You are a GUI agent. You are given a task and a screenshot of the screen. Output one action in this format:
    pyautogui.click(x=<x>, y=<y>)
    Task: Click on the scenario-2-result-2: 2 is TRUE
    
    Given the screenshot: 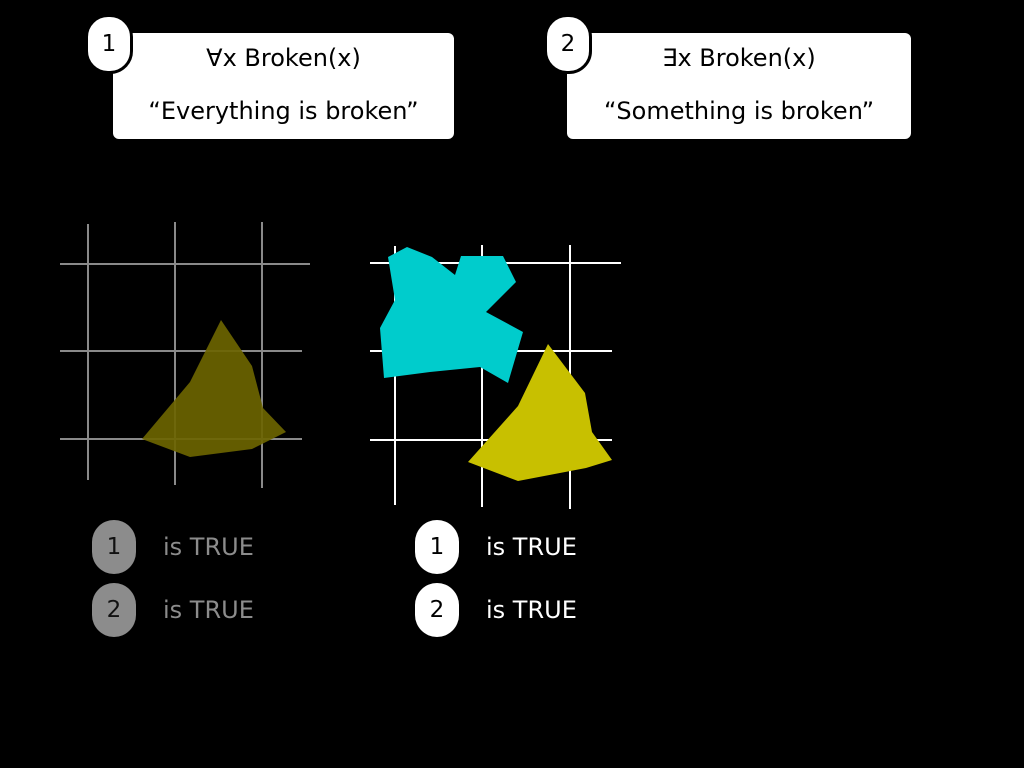 What is the action you would take?
    pyautogui.click(x=496, y=610)
    